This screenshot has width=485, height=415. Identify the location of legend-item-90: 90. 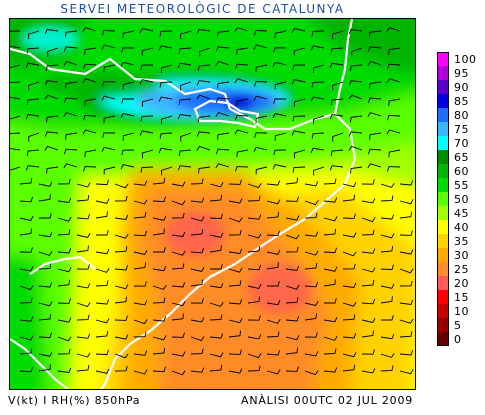
(461, 87).